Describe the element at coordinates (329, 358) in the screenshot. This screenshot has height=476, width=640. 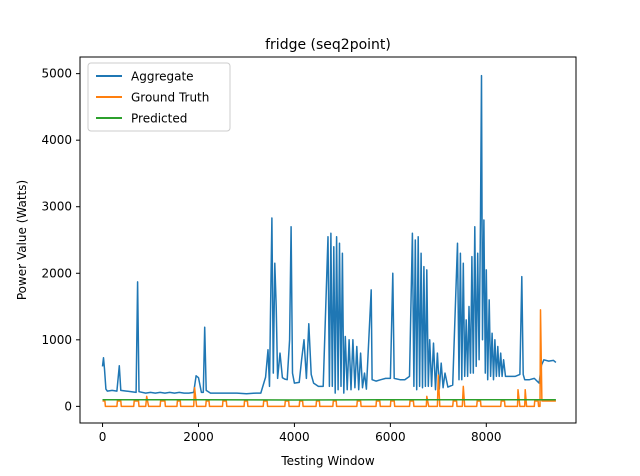
I see `series-line-ground-truth` at that location.